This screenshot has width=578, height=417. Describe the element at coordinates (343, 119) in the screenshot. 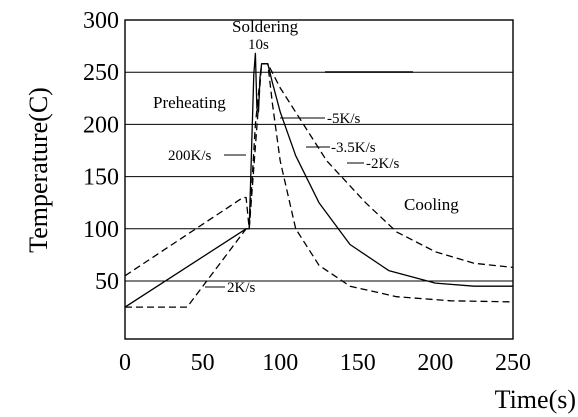

I see `annotation-m5ks: -5K/s` at that location.